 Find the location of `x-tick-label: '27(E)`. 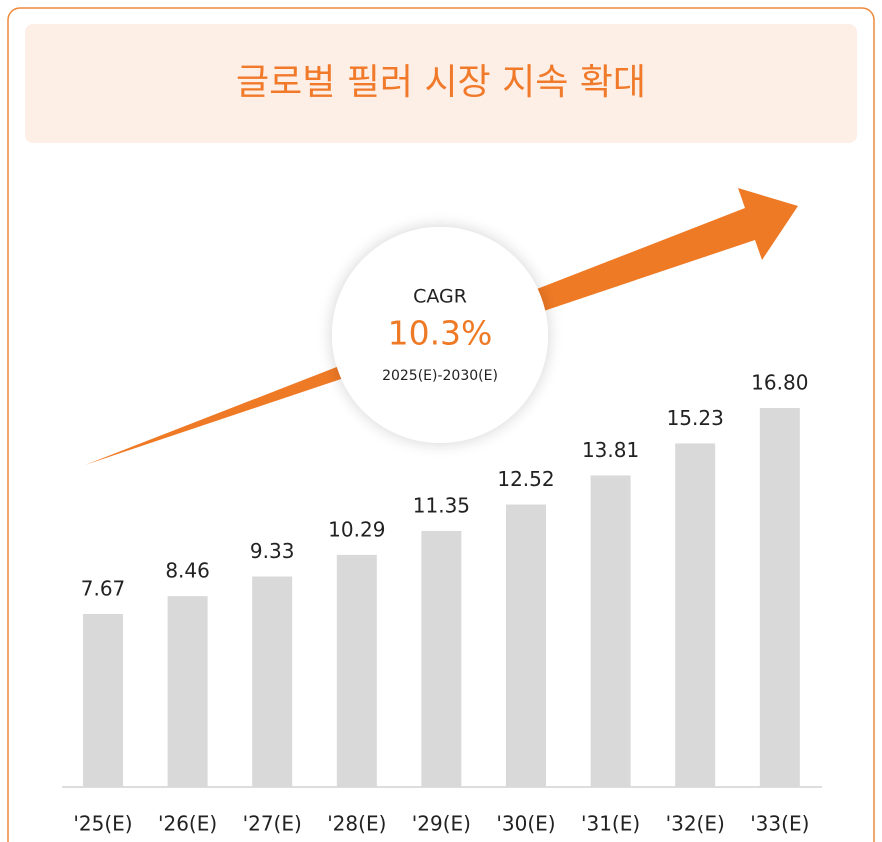

x-tick-label: '27(E) is located at coordinates (272, 824).